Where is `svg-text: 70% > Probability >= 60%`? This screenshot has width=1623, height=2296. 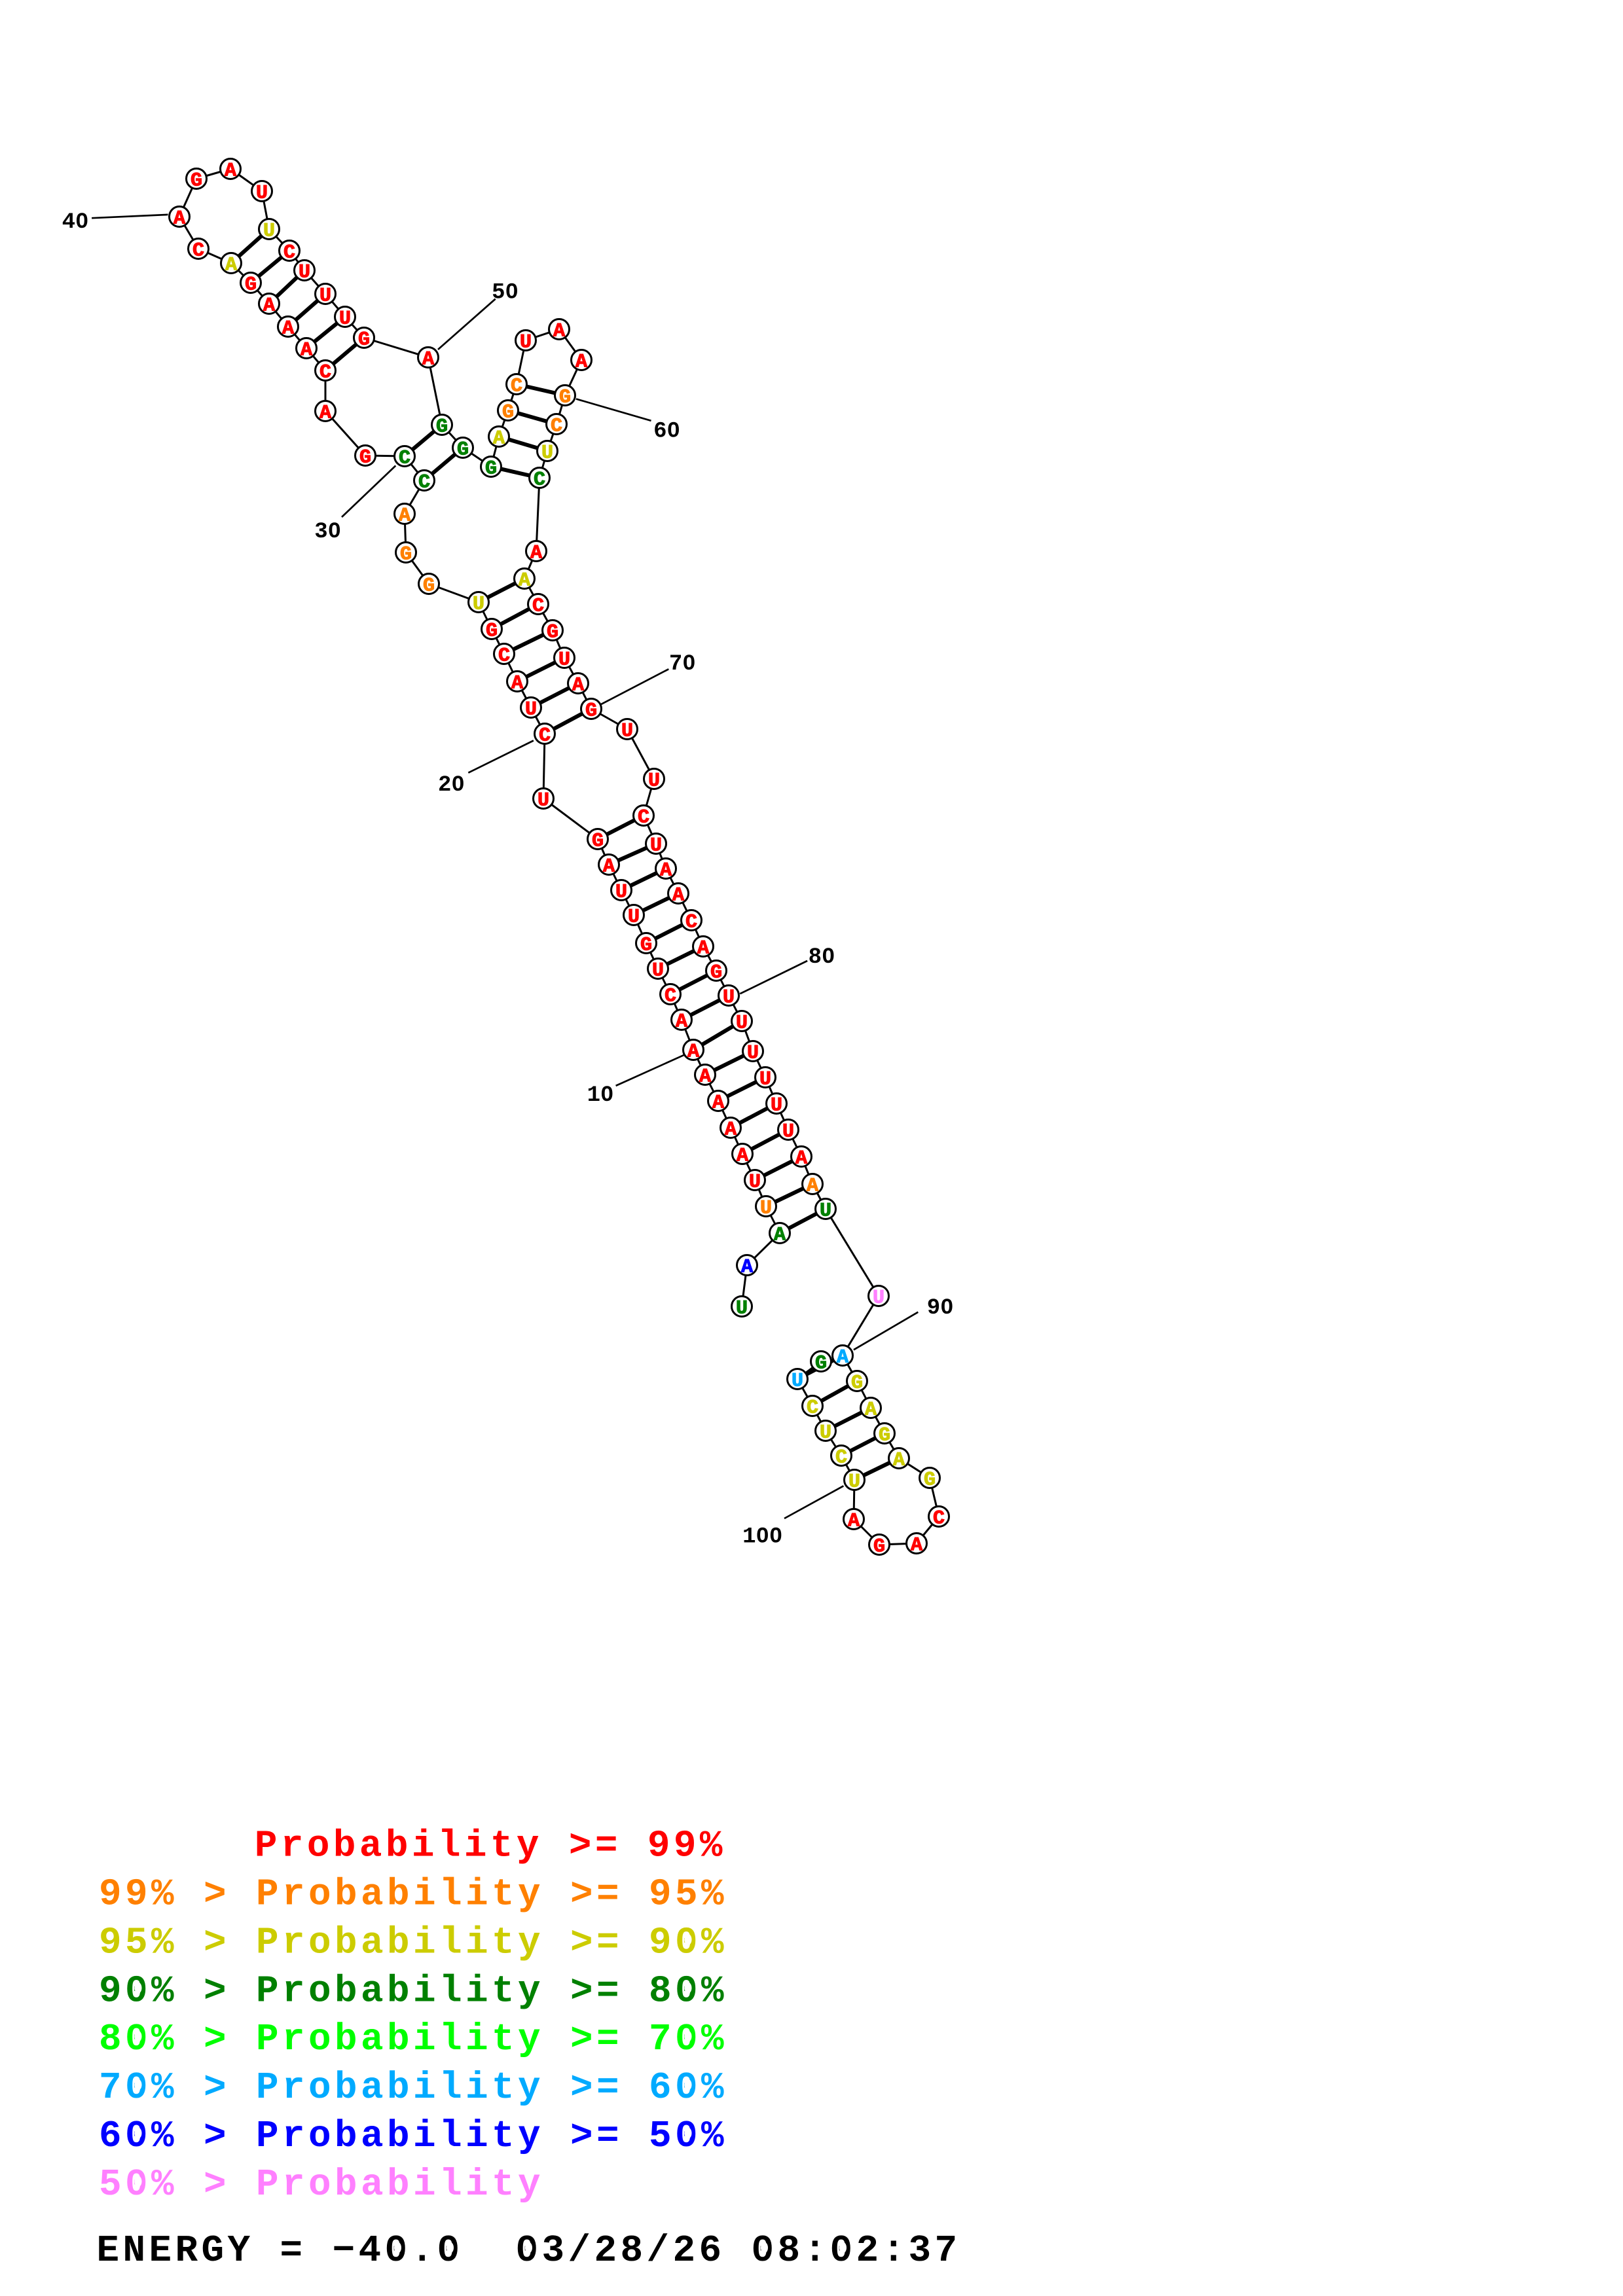
svg-text: 70% > Probability >= 60% is located at coordinates (413, 2088).